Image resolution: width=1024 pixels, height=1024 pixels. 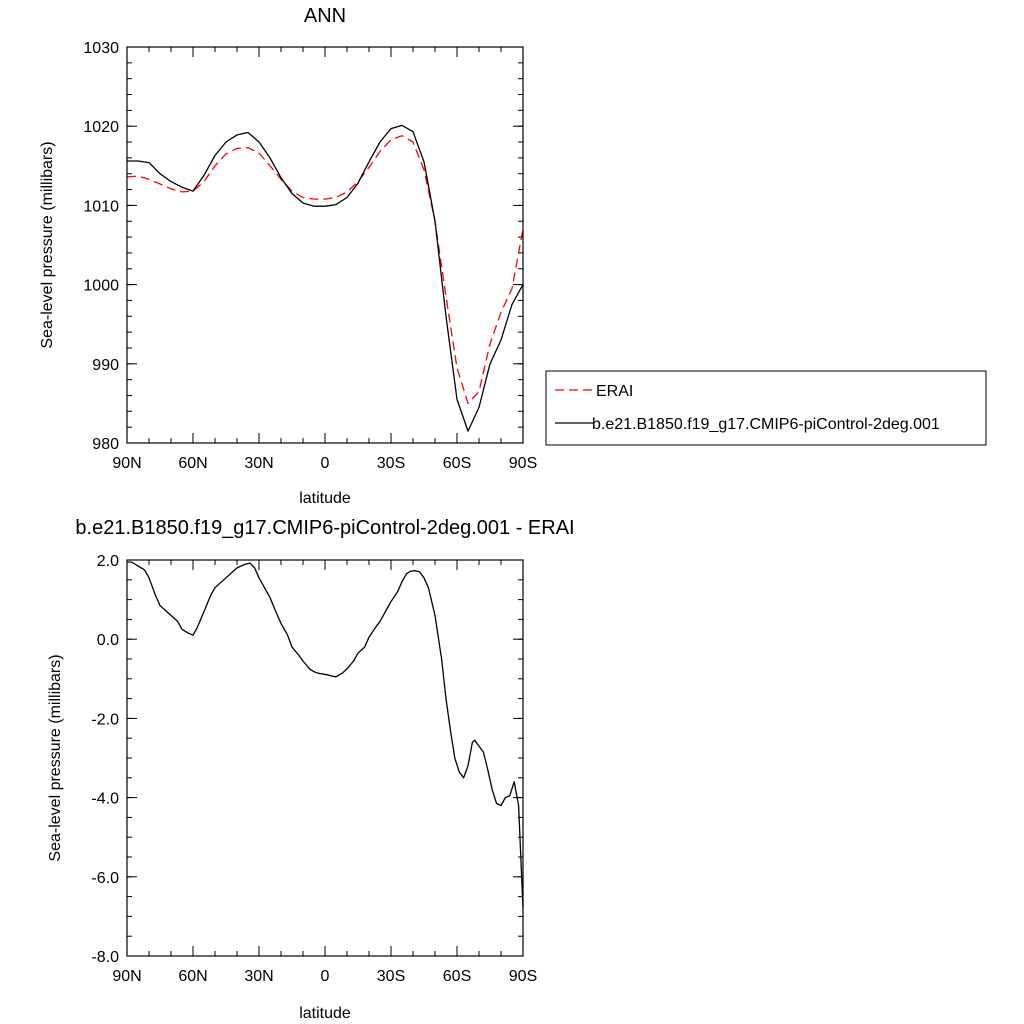 I want to click on legend-label-erai: ERAI, so click(x=614, y=391).